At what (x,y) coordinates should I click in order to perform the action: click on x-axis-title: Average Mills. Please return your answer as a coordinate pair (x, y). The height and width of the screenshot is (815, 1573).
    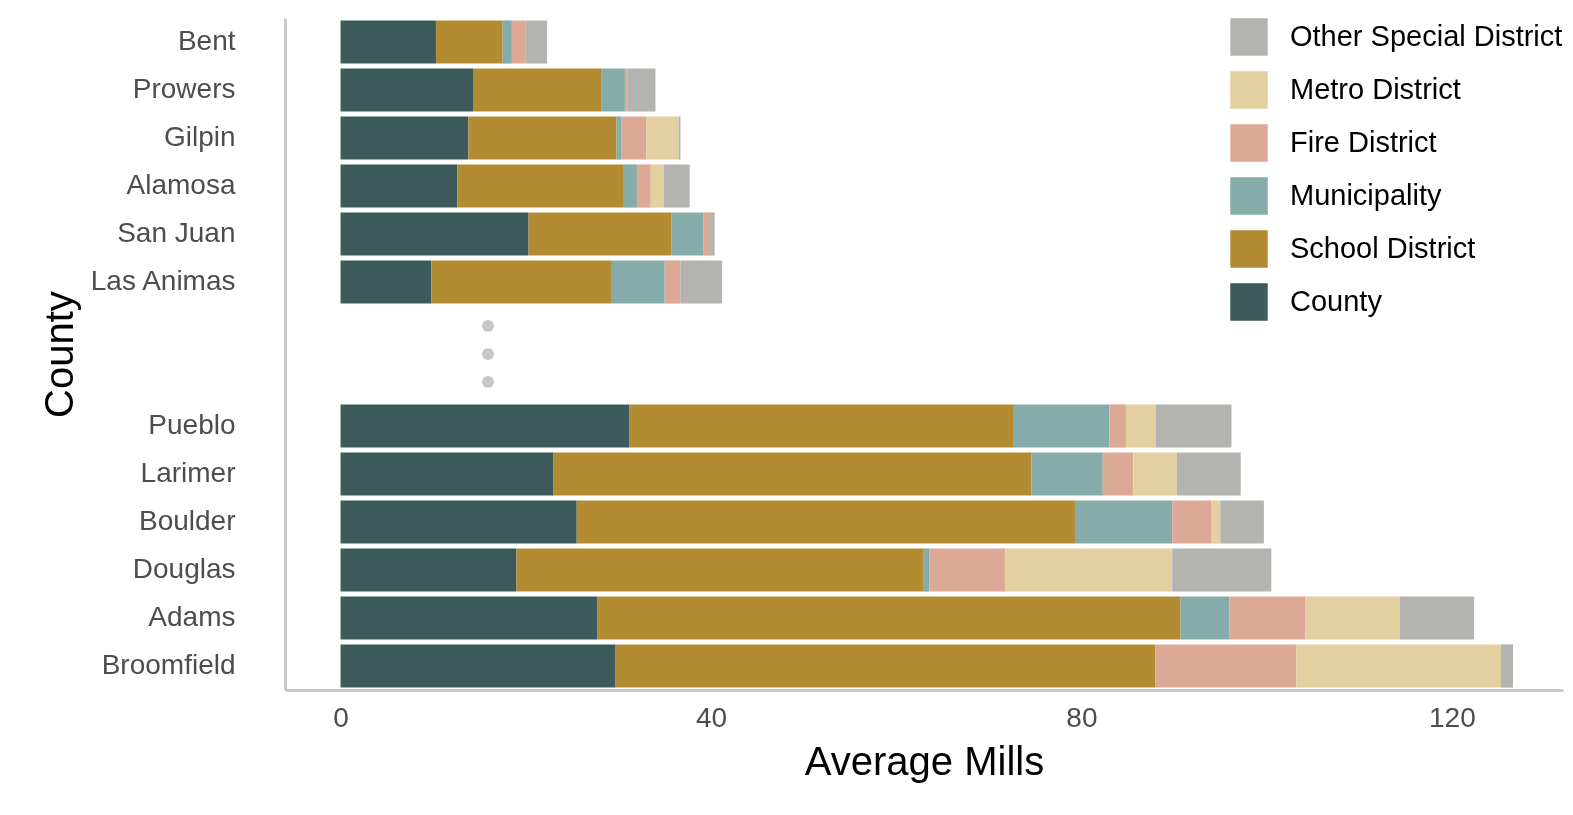
    Looking at the image, I should click on (924, 760).